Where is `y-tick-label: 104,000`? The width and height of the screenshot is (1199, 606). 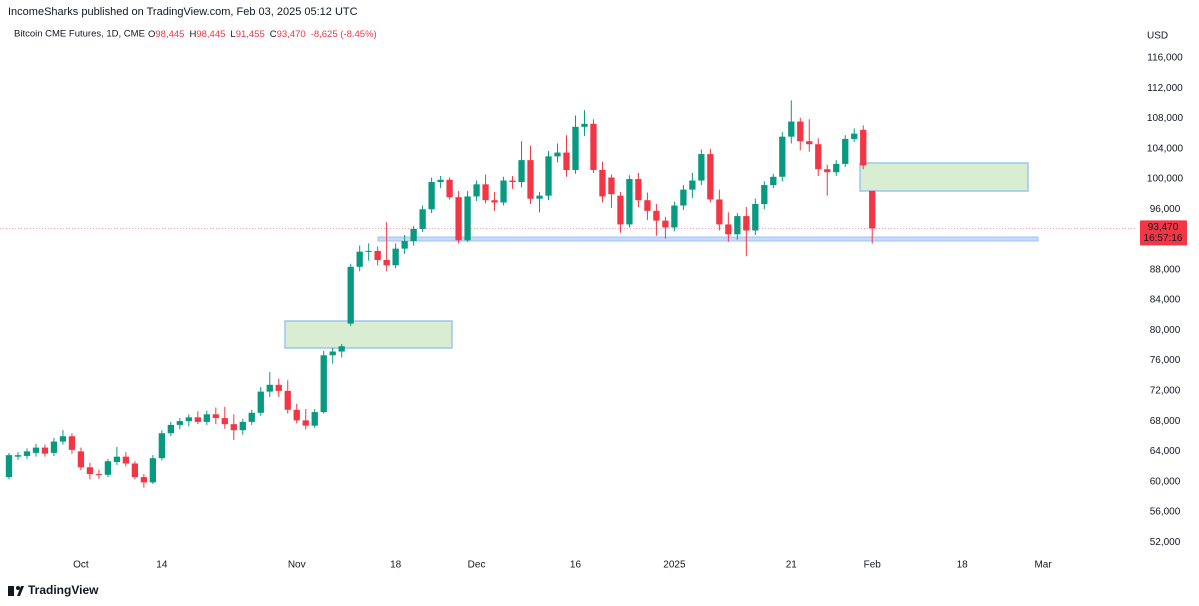 y-tick-label: 104,000 is located at coordinates (1165, 148).